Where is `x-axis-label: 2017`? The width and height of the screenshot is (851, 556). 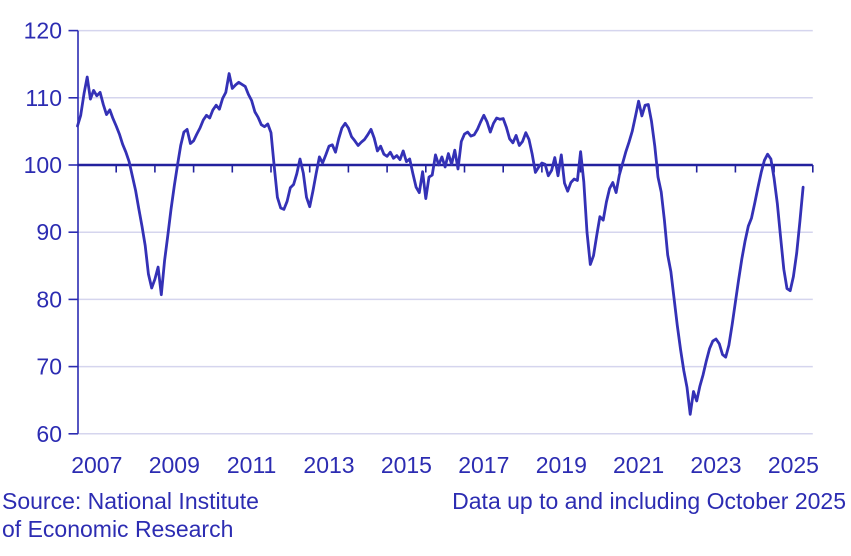
x-axis-label: 2017 is located at coordinates (483, 465).